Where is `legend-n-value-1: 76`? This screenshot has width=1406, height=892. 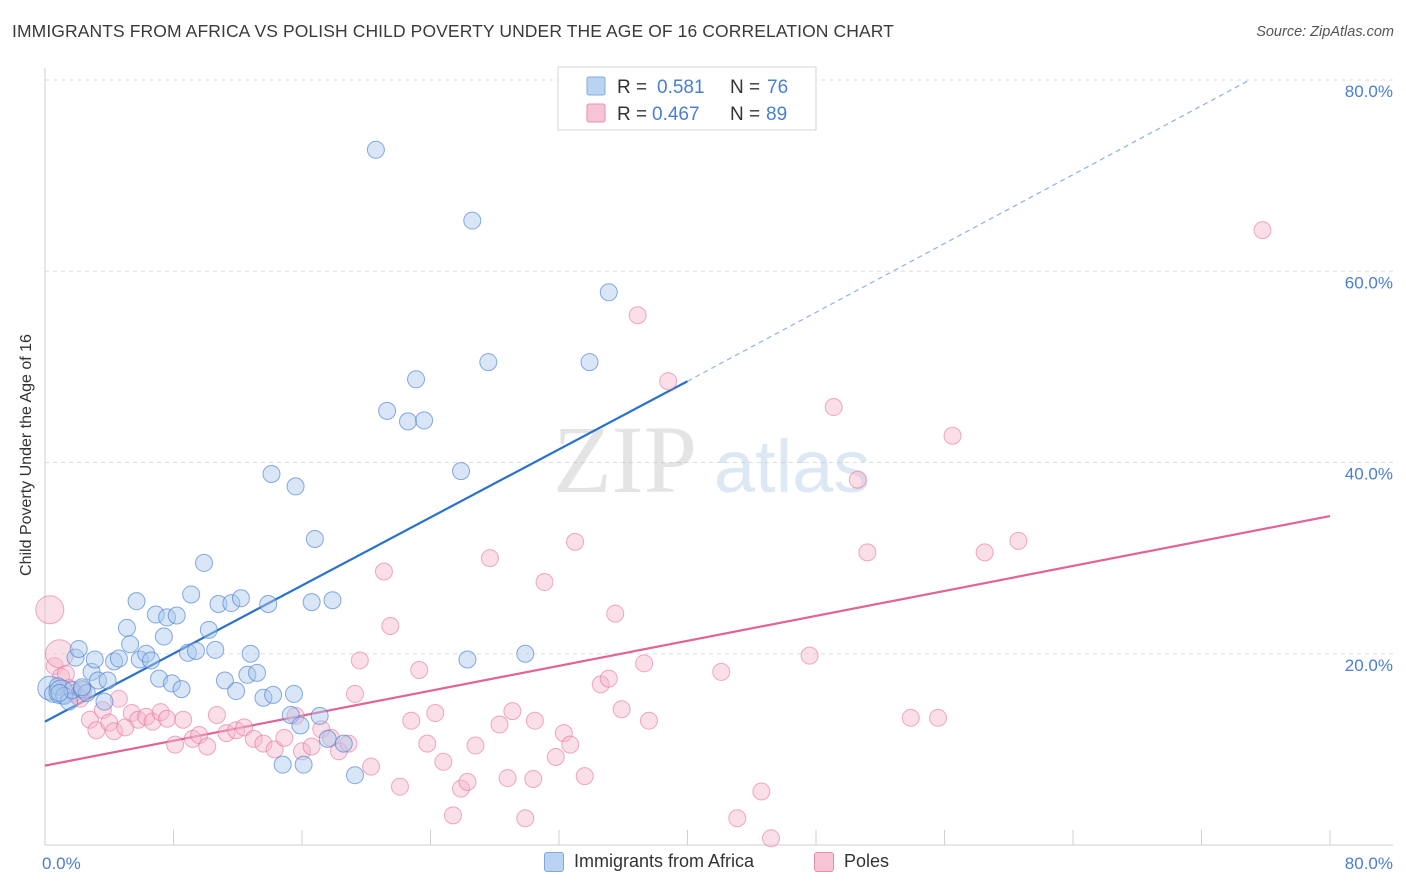
legend-n-value-1: 76 is located at coordinates (777, 87).